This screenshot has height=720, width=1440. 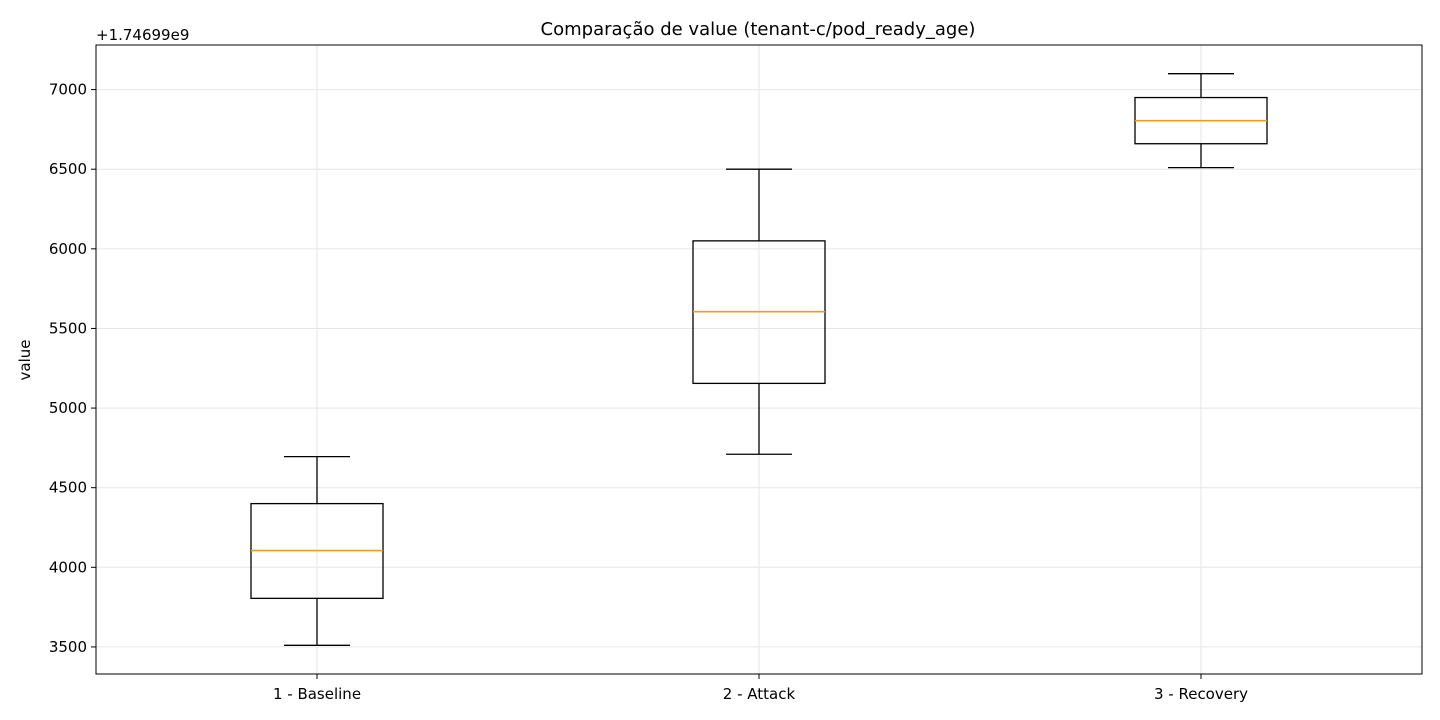 What do you see at coordinates (68, 567) in the screenshot?
I see `y-tick-label: 4000` at bounding box center [68, 567].